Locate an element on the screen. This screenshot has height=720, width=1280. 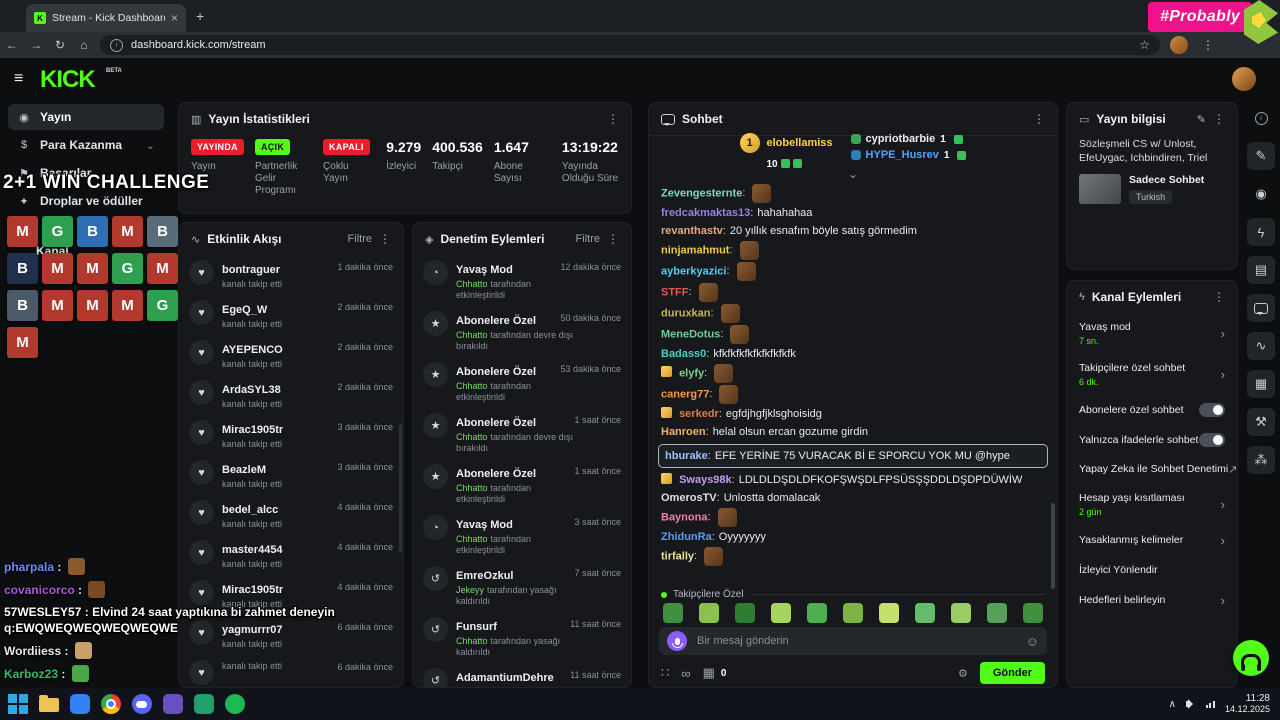
moderation-item-title: Funsurf is located at coordinates (476, 627).